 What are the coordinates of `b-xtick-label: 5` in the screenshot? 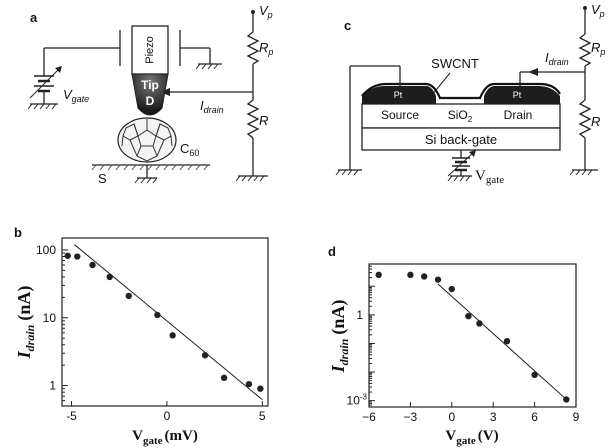 It's located at (262, 416).